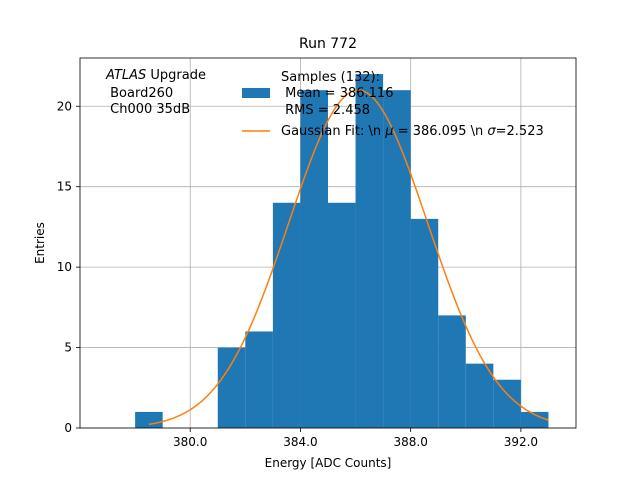 The image size is (640, 480). Describe the element at coordinates (330, 77) in the screenshot. I see `legend-samples: Samples (132):` at that location.